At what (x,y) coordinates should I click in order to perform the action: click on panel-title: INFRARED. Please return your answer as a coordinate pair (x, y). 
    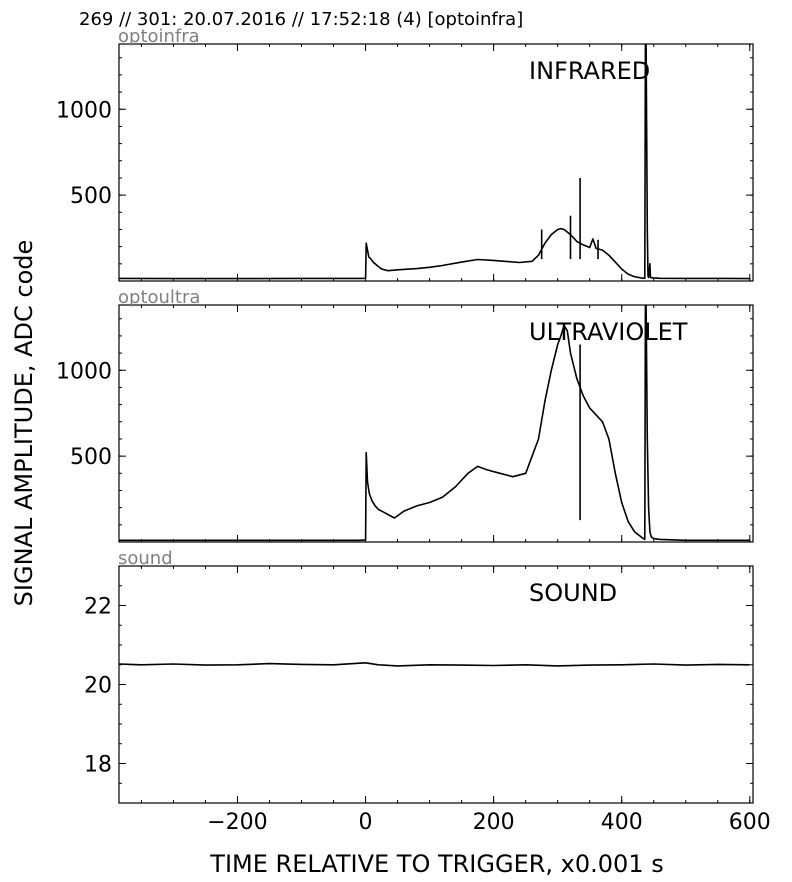
    Looking at the image, I should click on (589, 71).